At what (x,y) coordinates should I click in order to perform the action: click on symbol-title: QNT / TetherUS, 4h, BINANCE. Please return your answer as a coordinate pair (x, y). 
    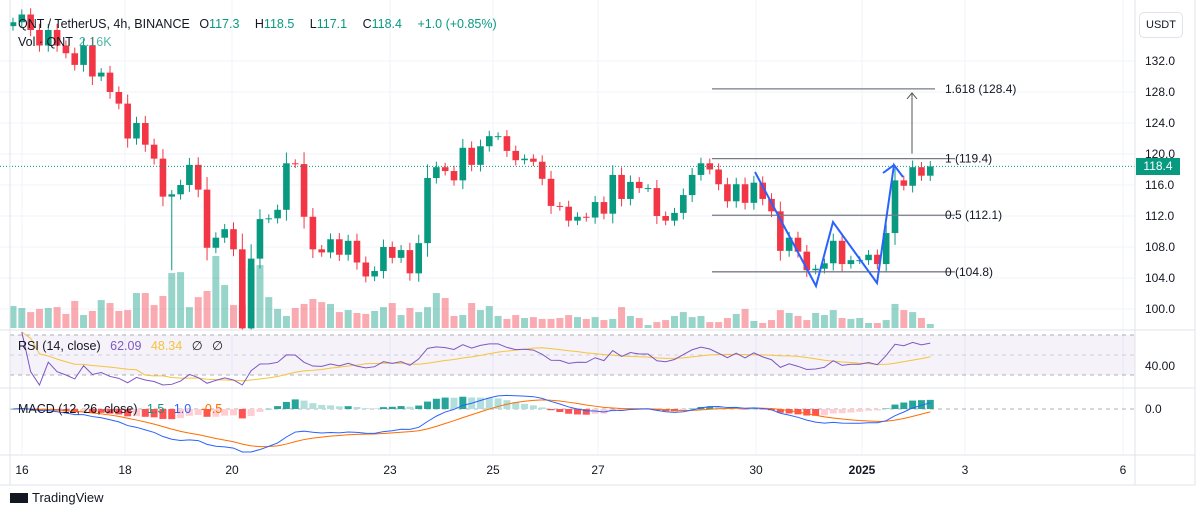
    Looking at the image, I should click on (104, 24).